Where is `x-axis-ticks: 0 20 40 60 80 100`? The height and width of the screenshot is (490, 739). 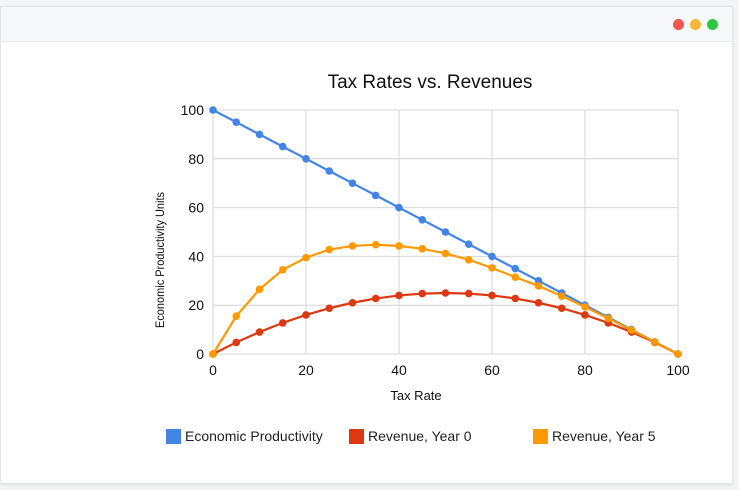 x-axis-ticks: 0 20 40 60 80 100 is located at coordinates (449, 370).